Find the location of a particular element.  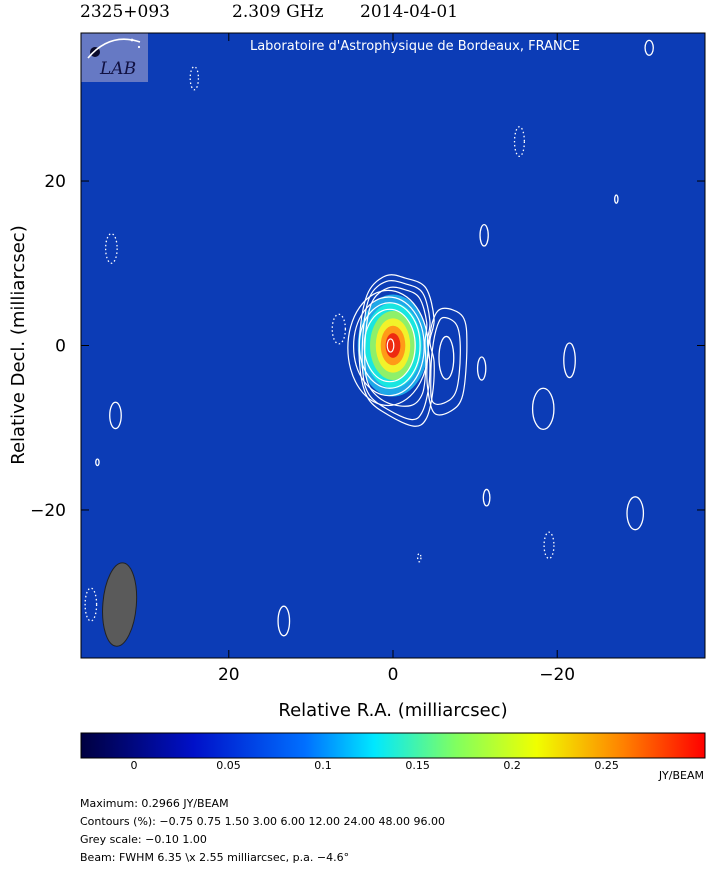

y-tick-label: 20 is located at coordinates (55, 182).